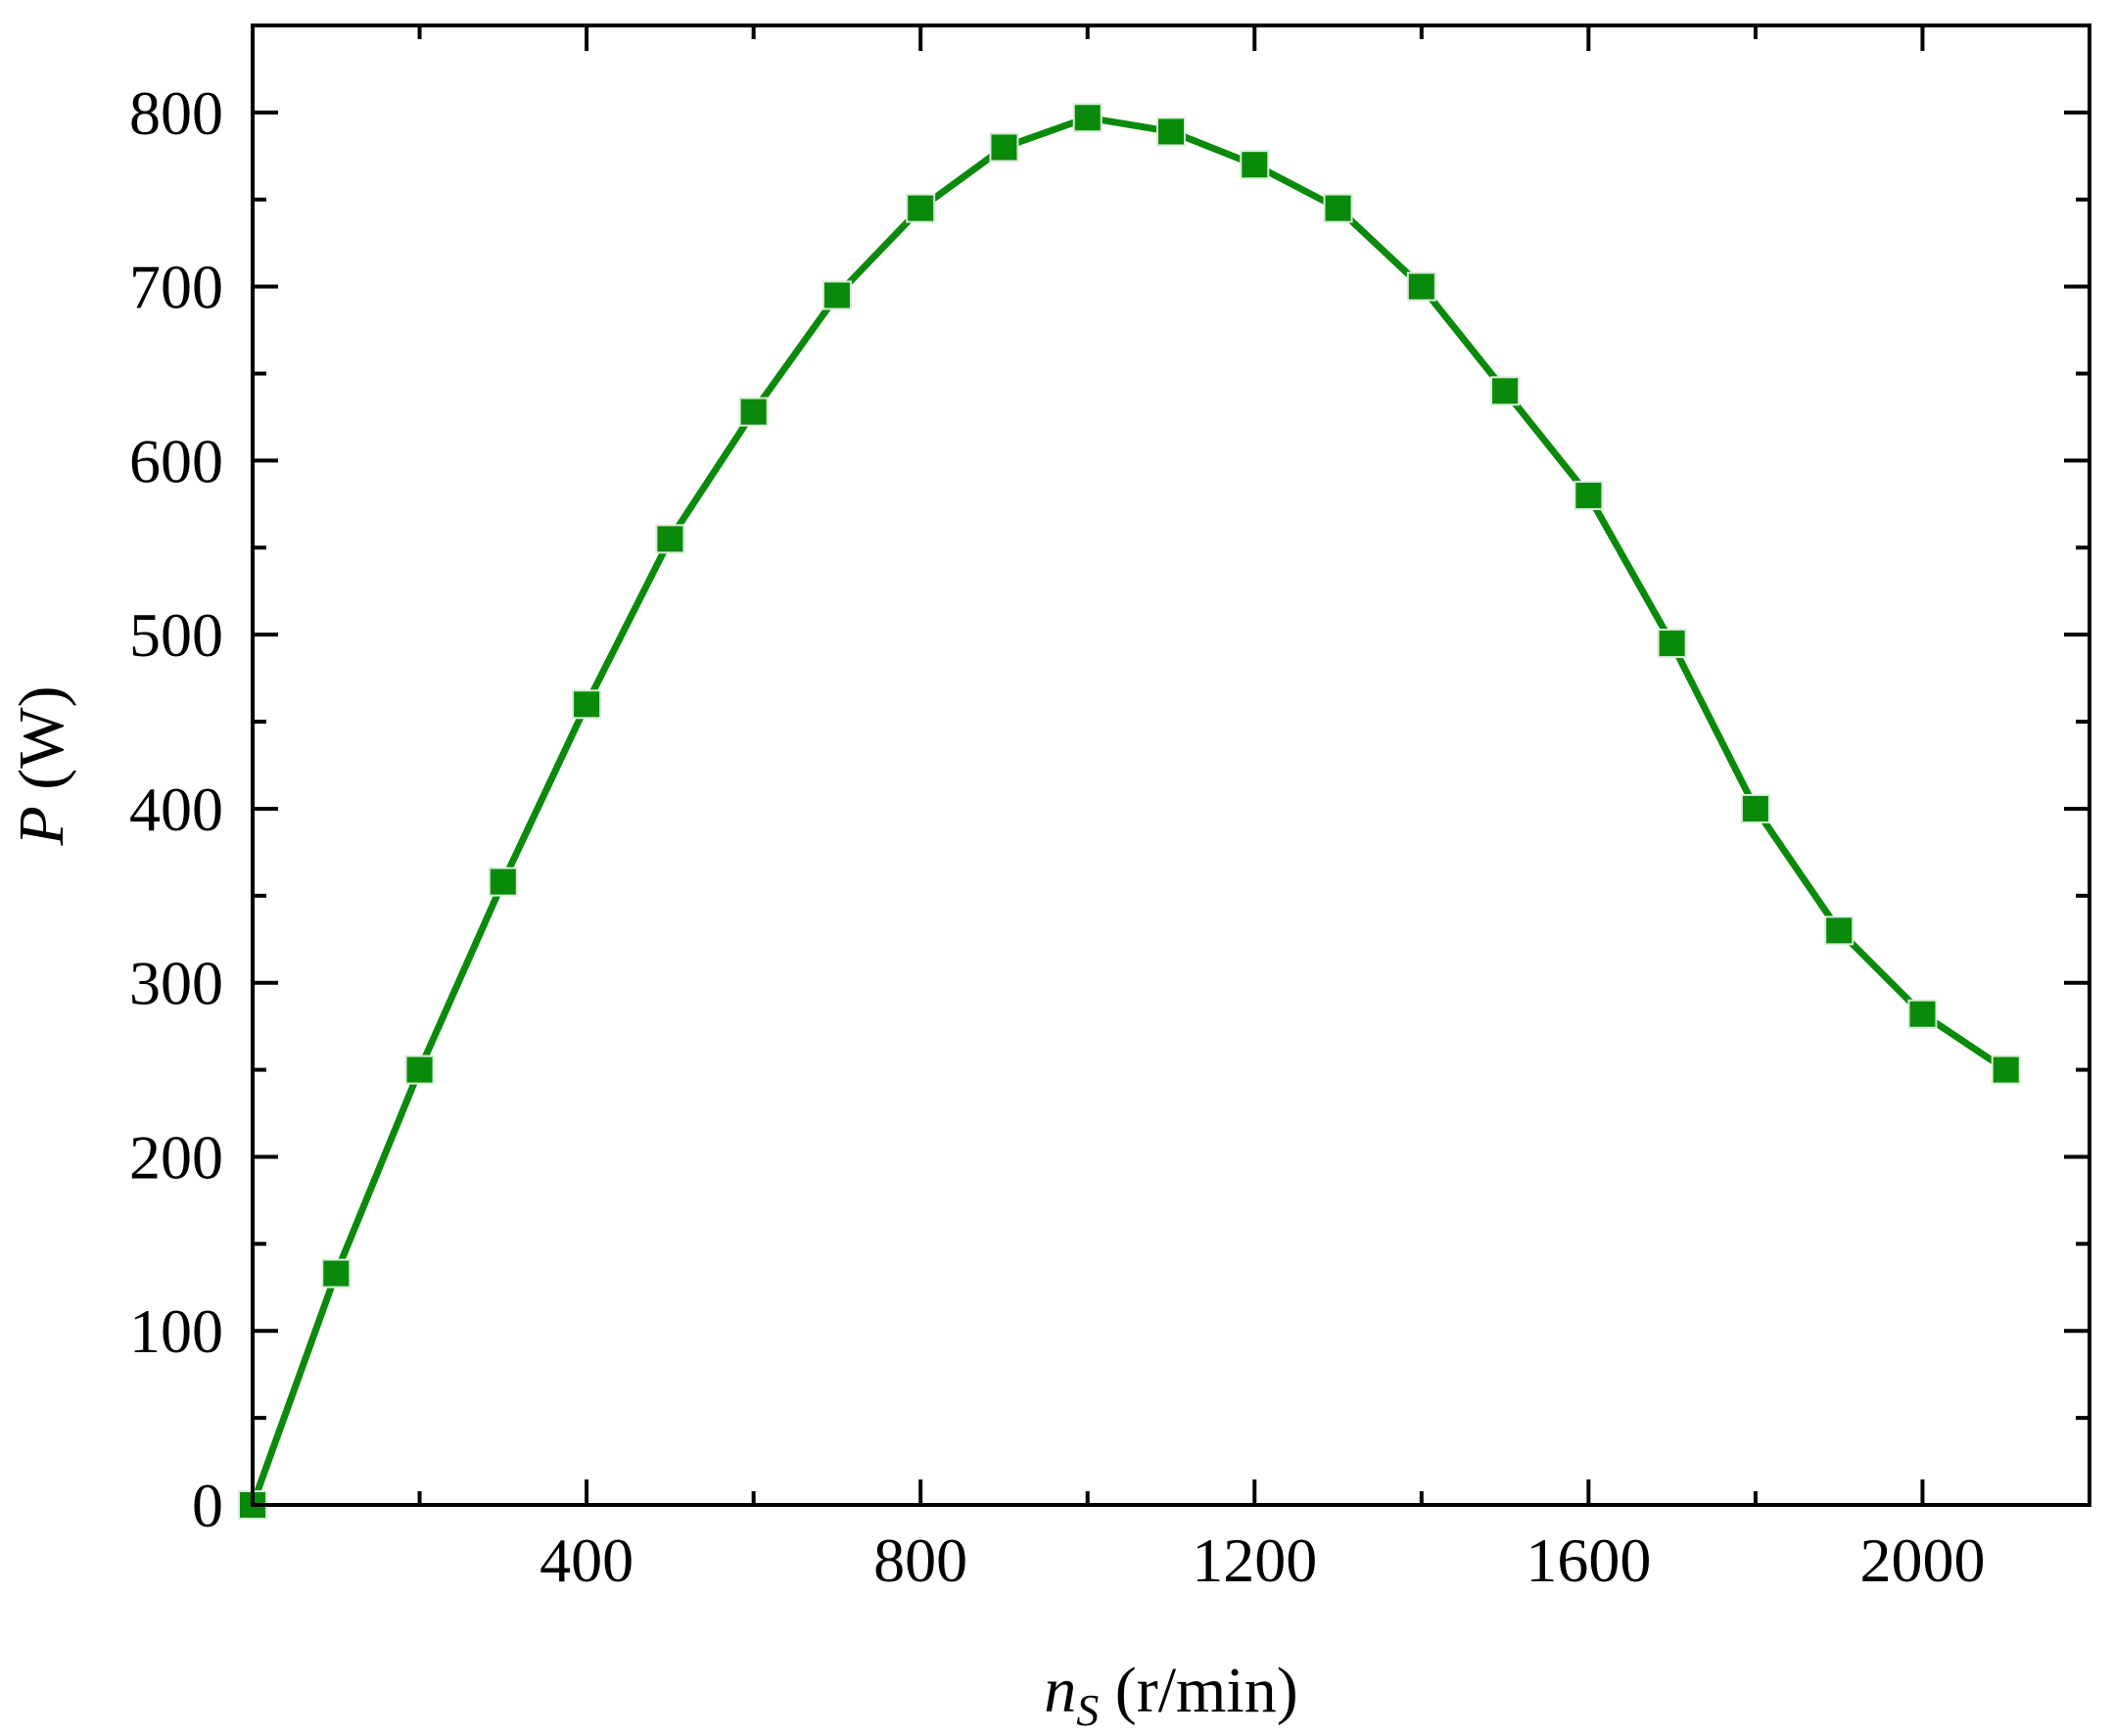  I want to click on x-tick-label: 800, so click(920, 1560).